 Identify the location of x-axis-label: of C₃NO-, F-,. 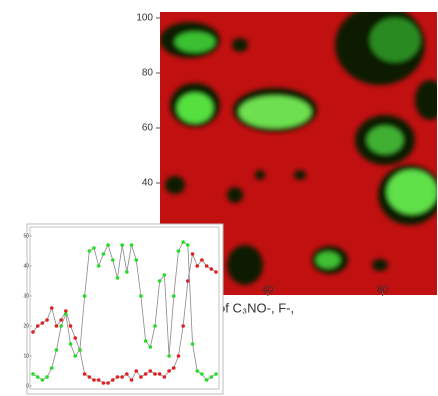
(256, 307).